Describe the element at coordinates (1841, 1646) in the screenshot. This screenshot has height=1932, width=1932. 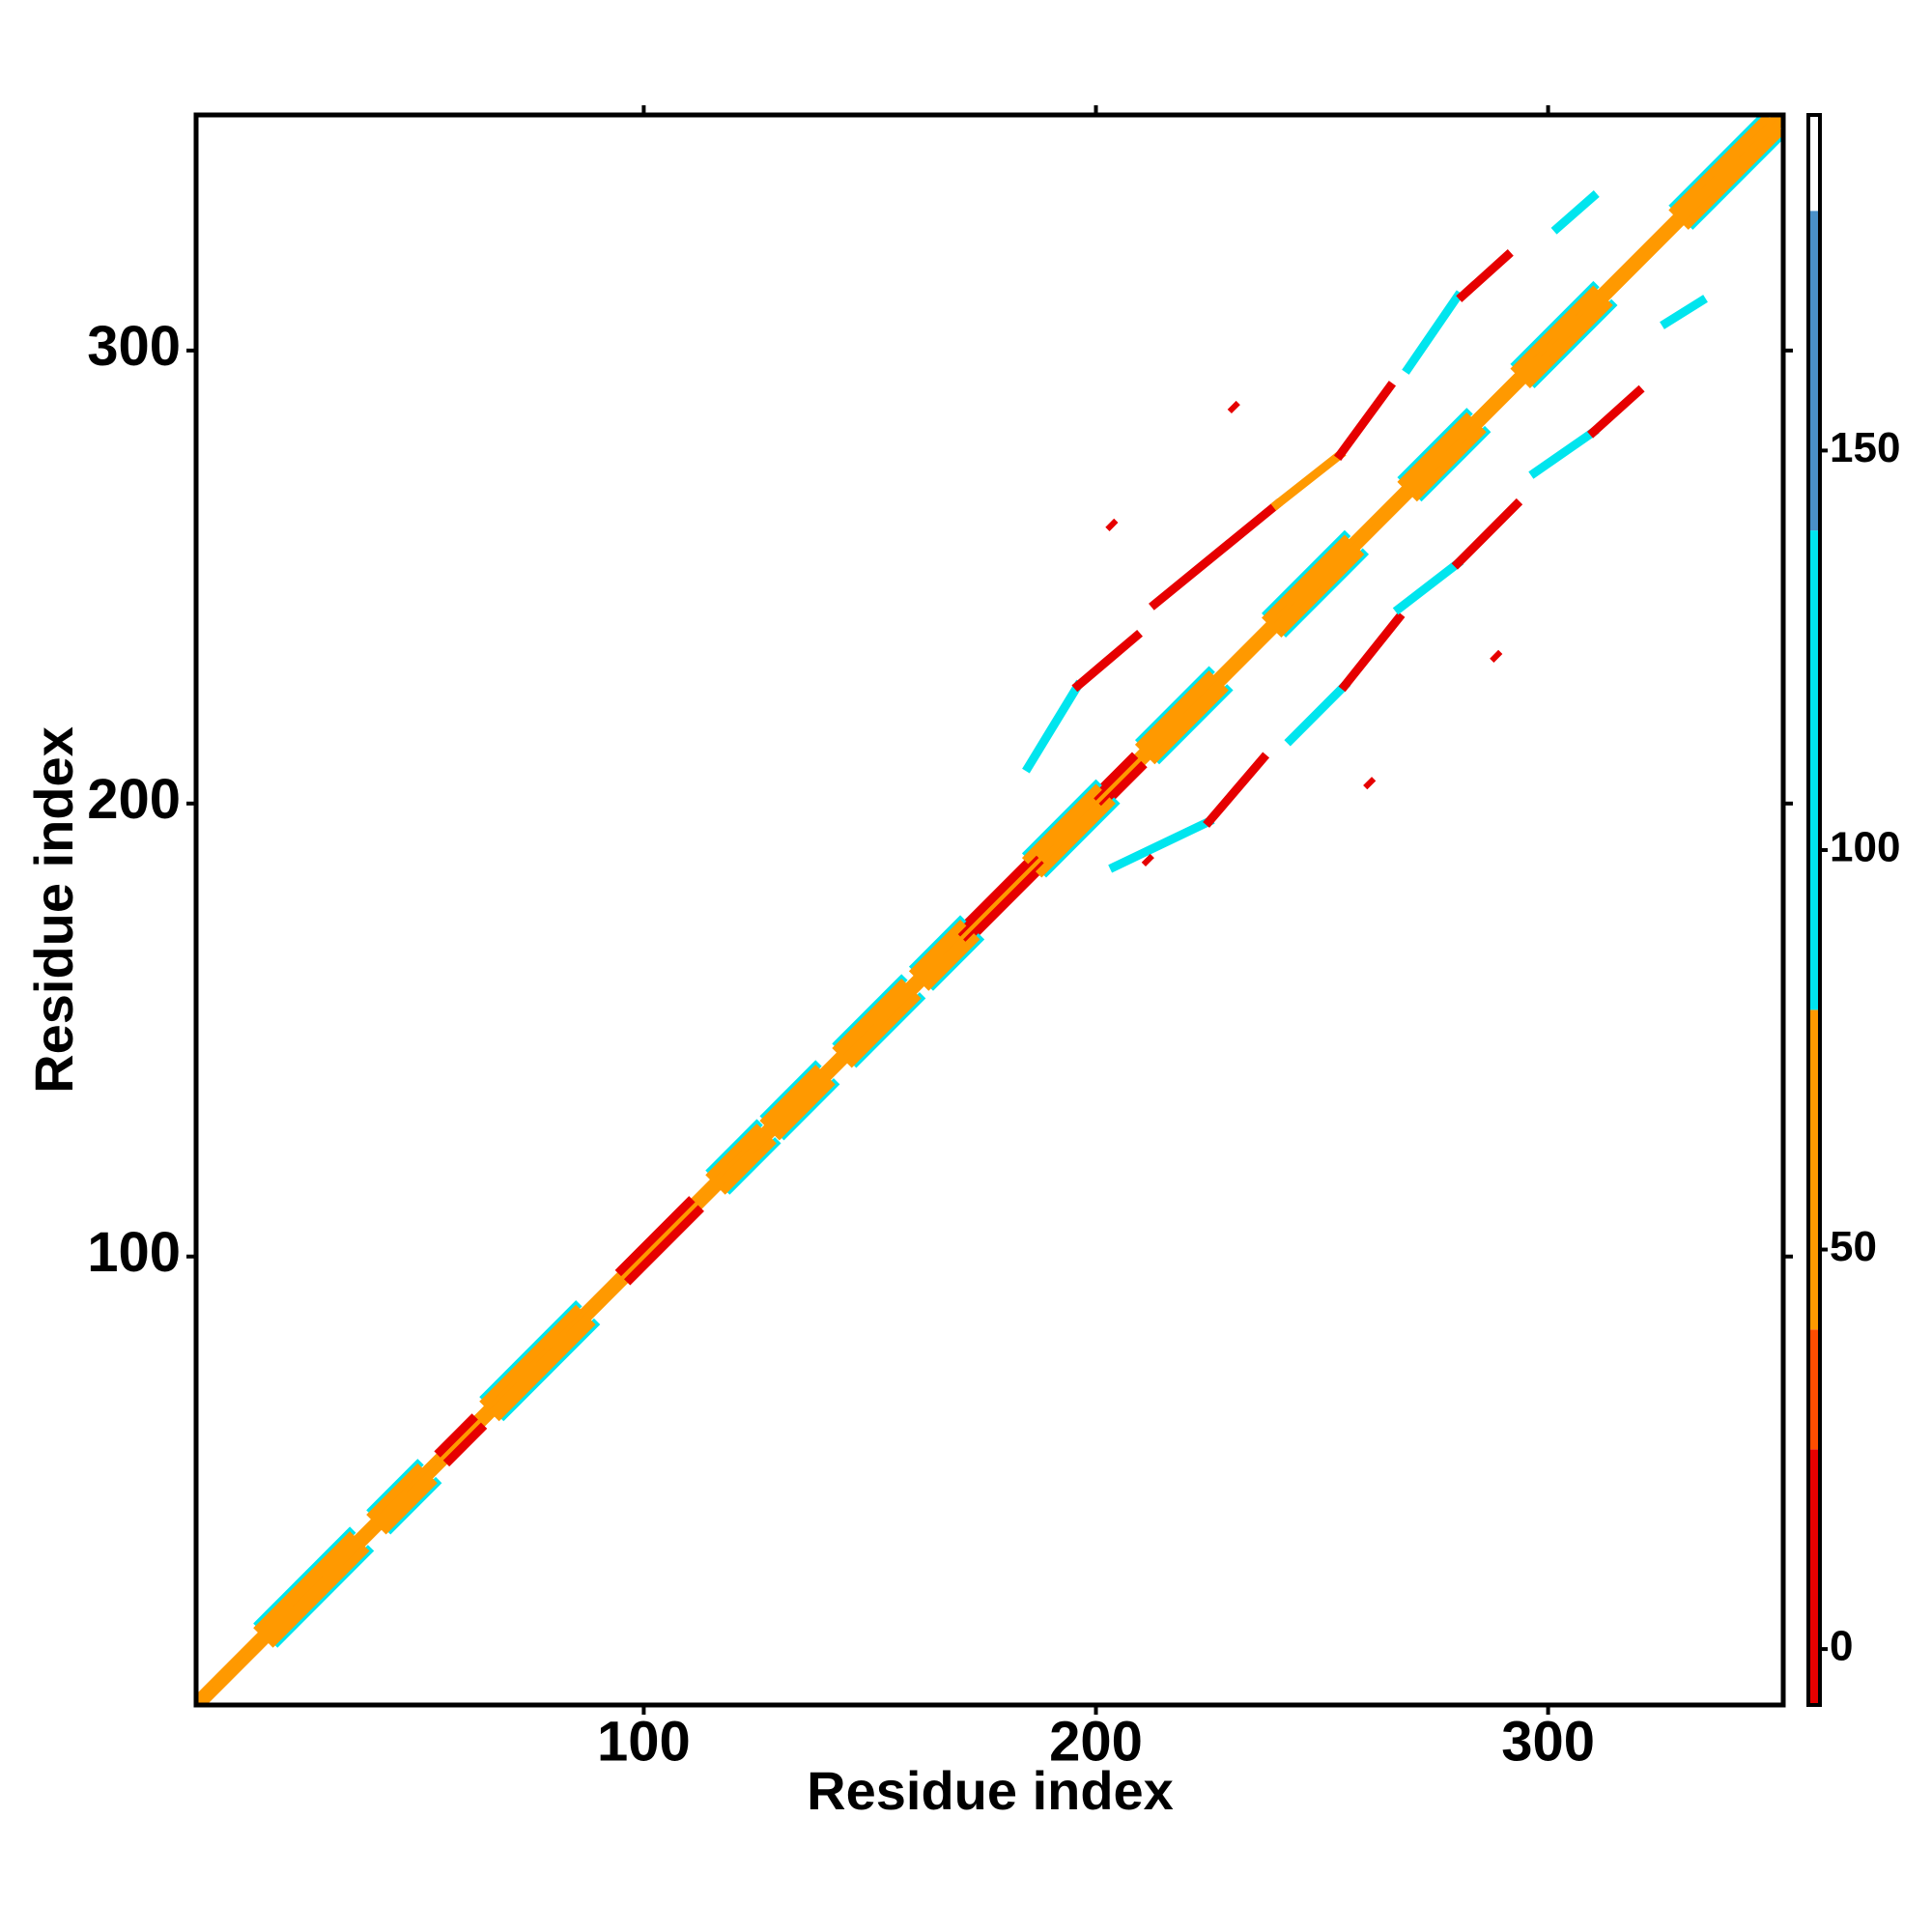
I see `colorbar-tick-label: 0` at that location.